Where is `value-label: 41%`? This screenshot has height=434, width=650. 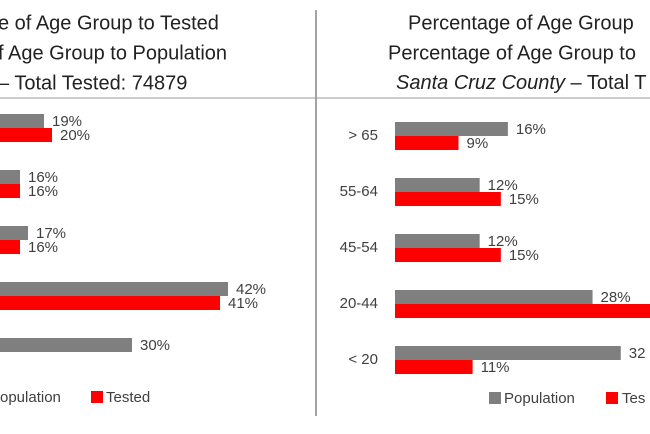
value-label: 41% is located at coordinates (243, 303).